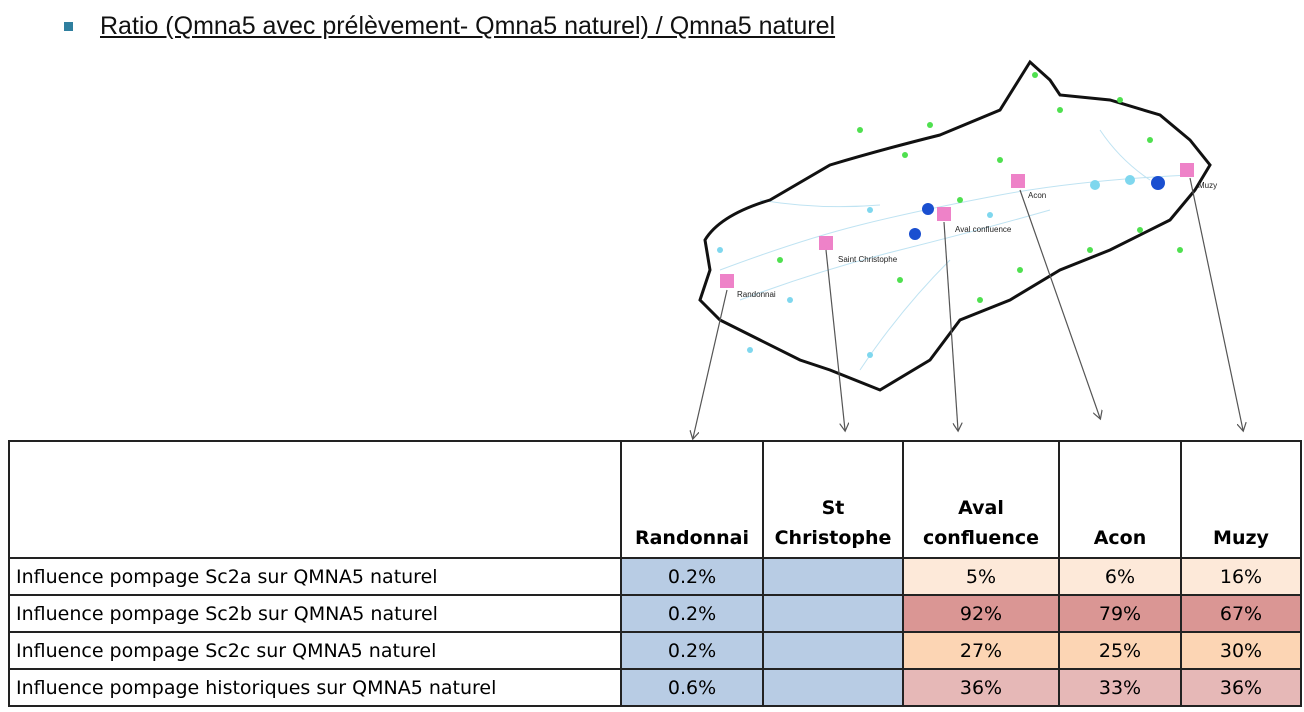  I want to click on column-header: Randonnai, so click(692, 499).